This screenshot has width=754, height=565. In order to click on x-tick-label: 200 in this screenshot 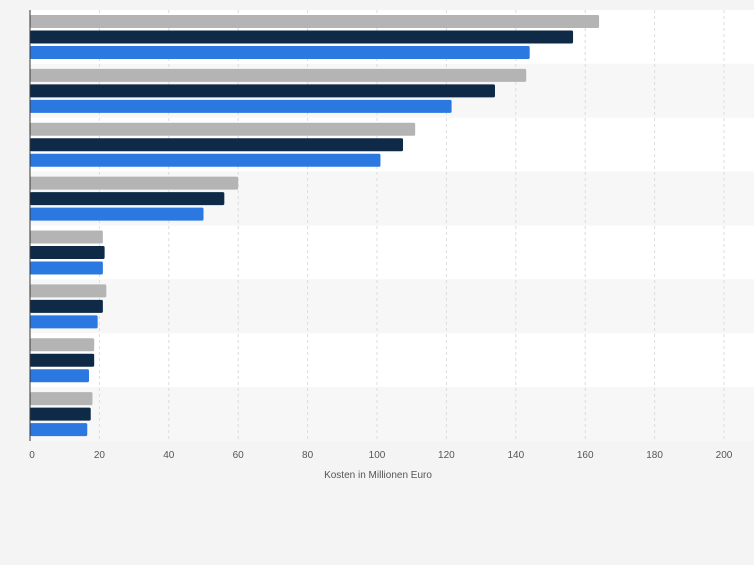, I will do `click(724, 455)`.